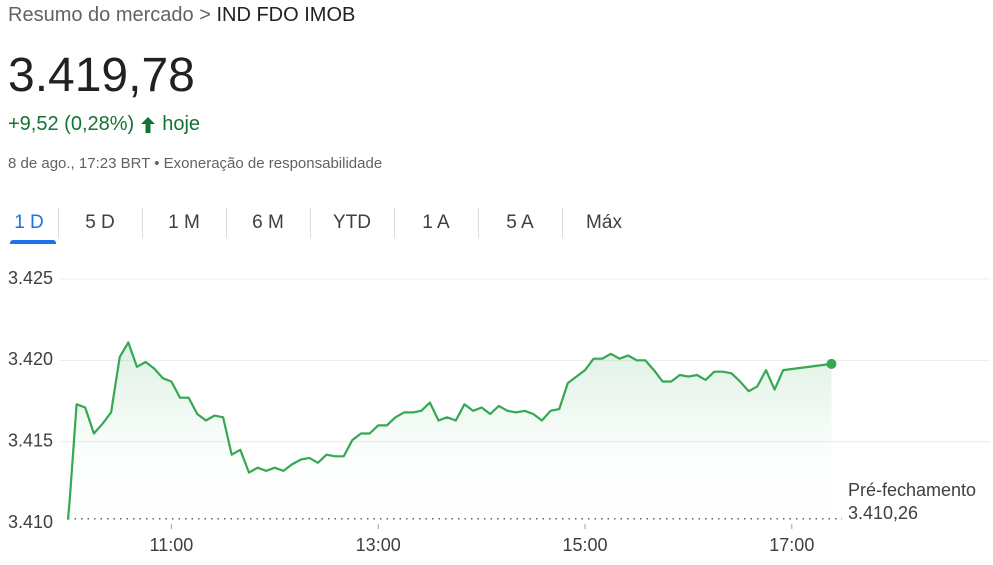  I want to click on y-tick-label: 3.410, so click(30, 522).